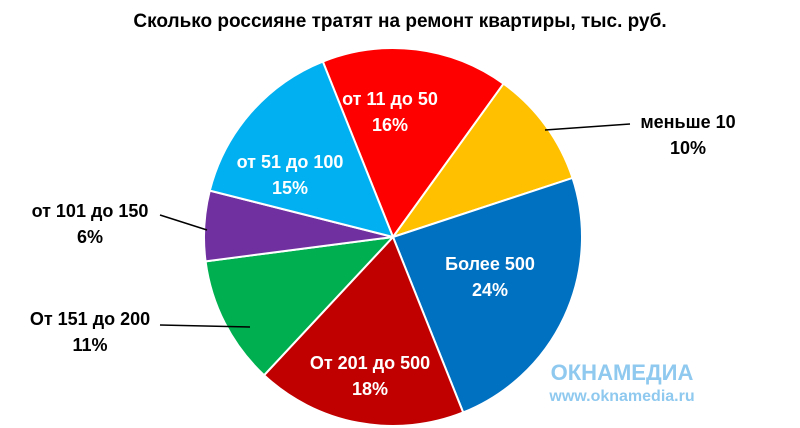  Describe the element at coordinates (490, 264) in the screenshot. I see `slice-label: Более 500` at that location.